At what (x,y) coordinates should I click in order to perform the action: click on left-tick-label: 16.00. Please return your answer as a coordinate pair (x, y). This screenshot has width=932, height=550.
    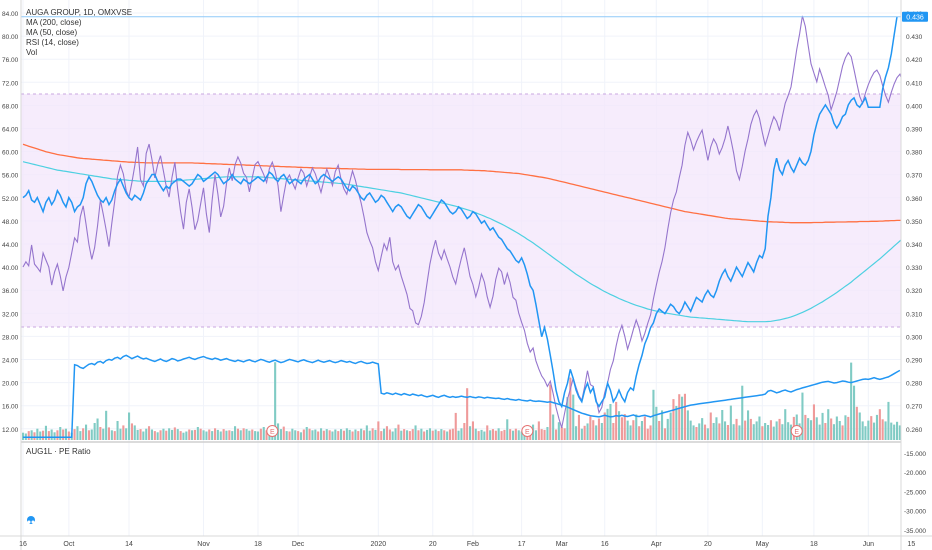
    Looking at the image, I should click on (10, 407).